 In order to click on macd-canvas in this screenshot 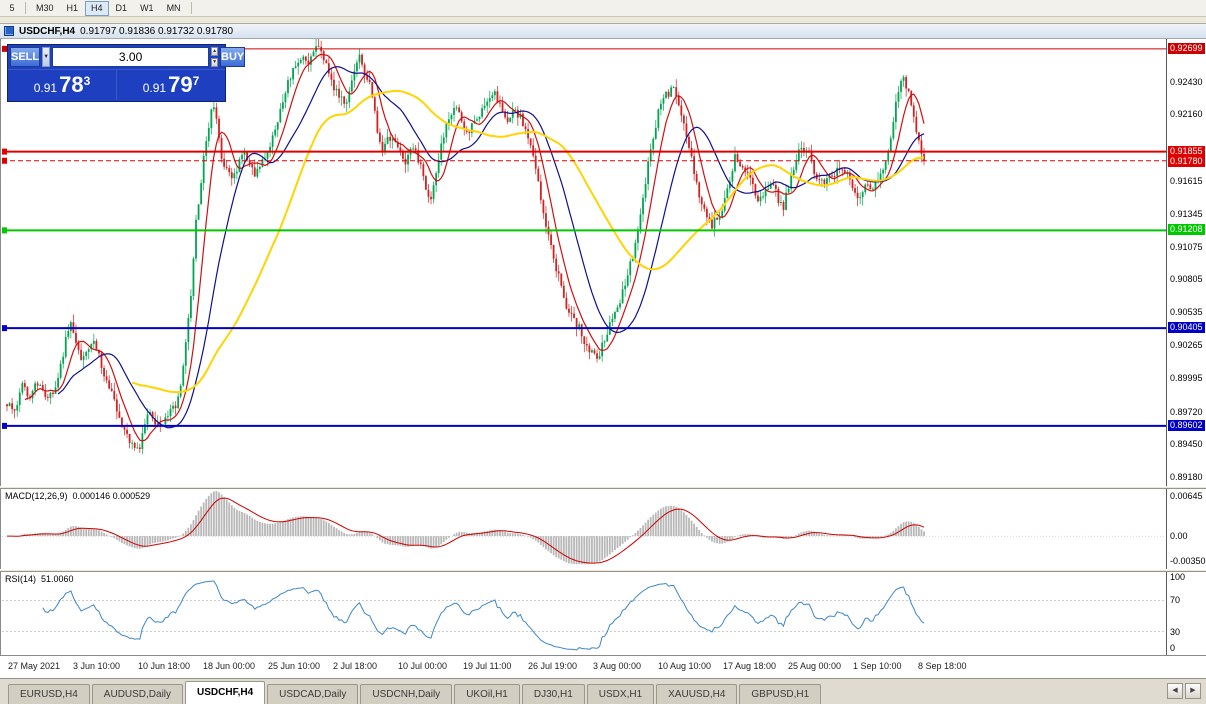, I will do `click(584, 529)`.